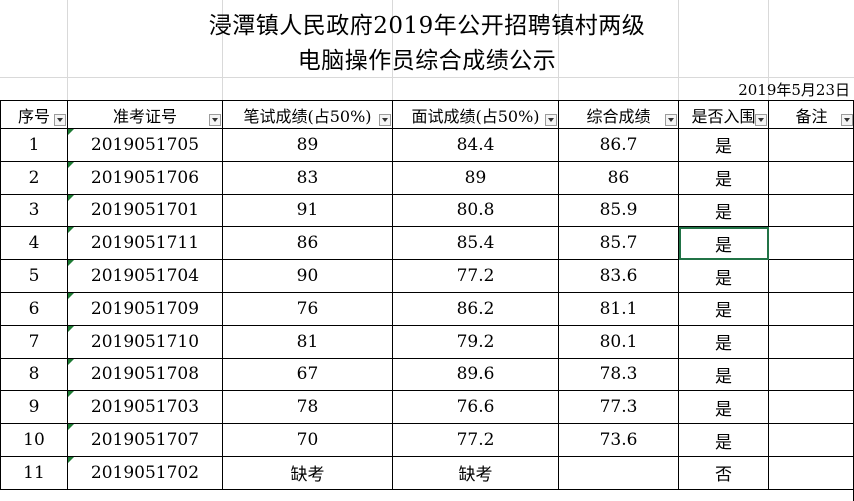  Describe the element at coordinates (34, 440) in the screenshot. I see `cell-no: 10` at that location.